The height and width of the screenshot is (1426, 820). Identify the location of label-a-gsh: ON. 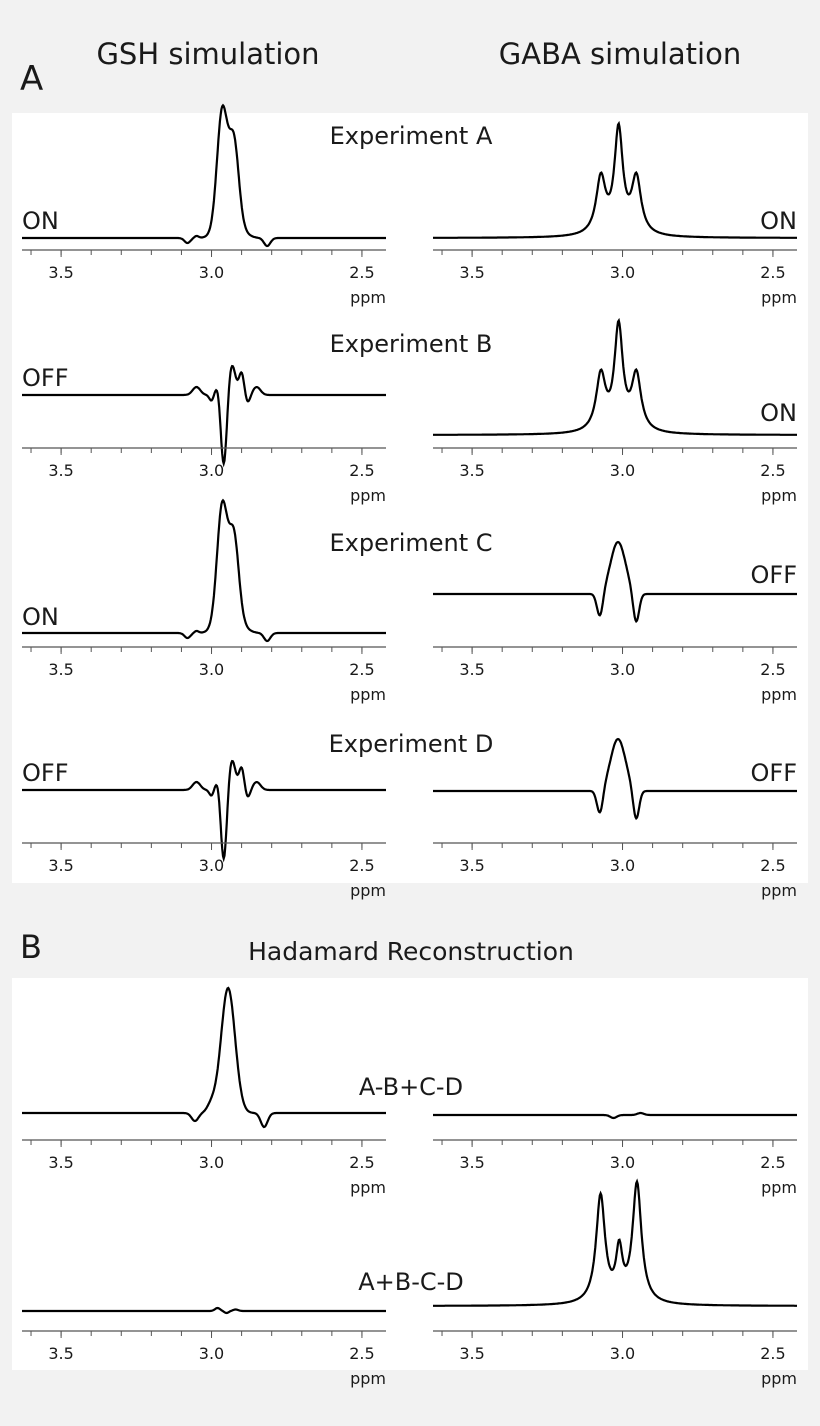
(40, 221).